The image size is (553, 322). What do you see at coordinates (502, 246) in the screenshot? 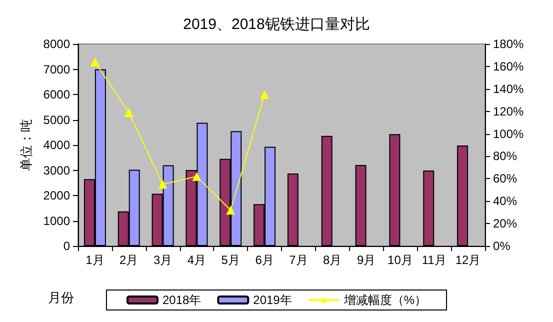
I see `y2-tick-label: 0%` at bounding box center [502, 246].